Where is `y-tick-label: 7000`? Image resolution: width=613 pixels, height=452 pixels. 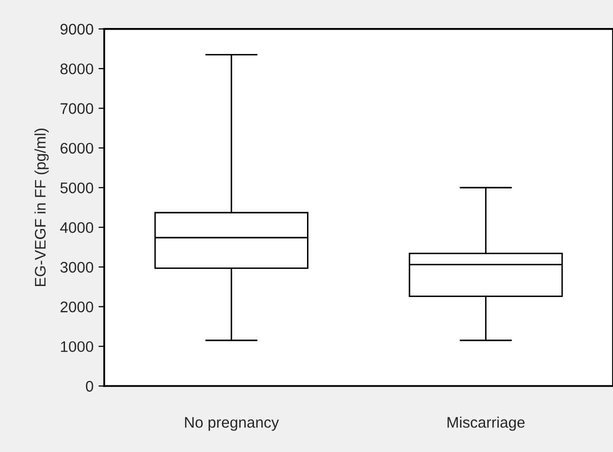
y-tick-label: 7000 is located at coordinates (77, 108).